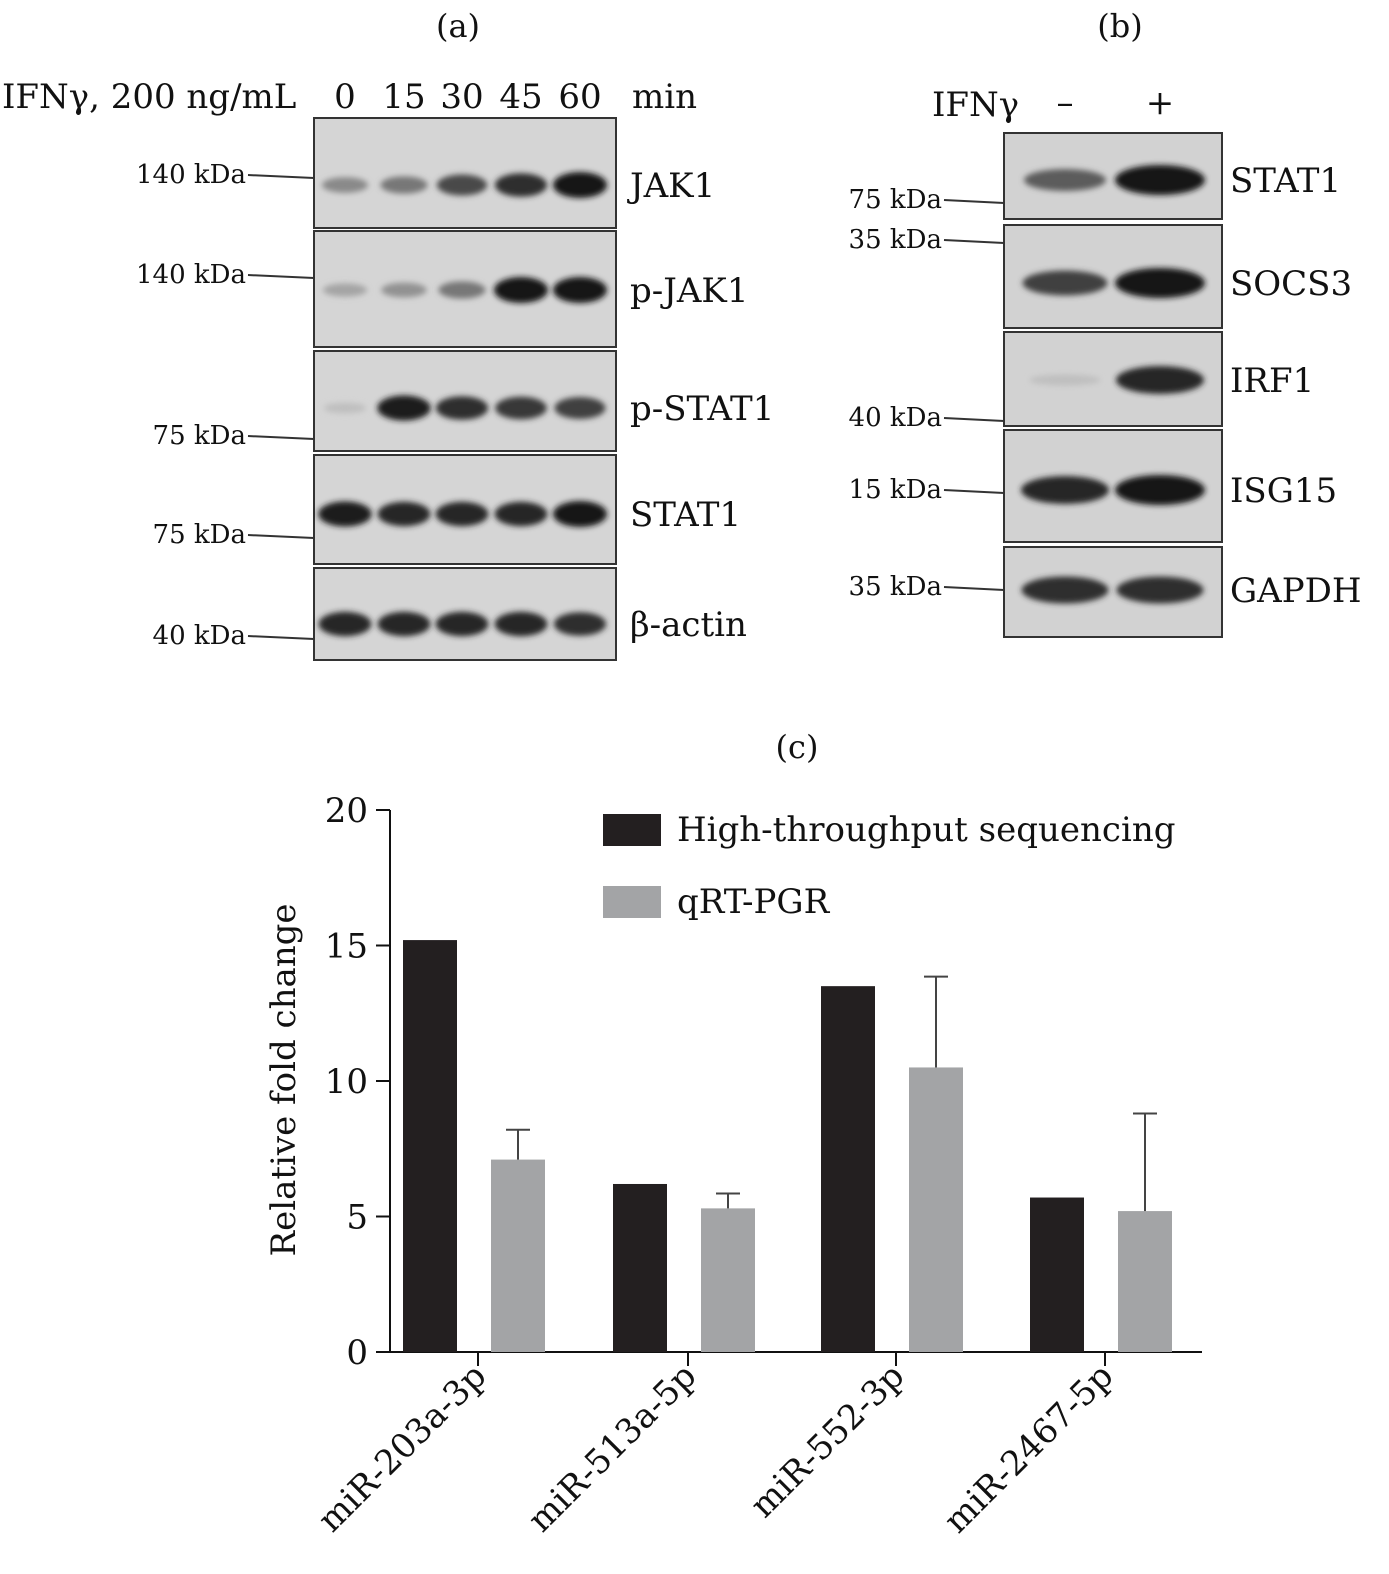  I want to click on panel-a-unit: min, so click(664, 97).